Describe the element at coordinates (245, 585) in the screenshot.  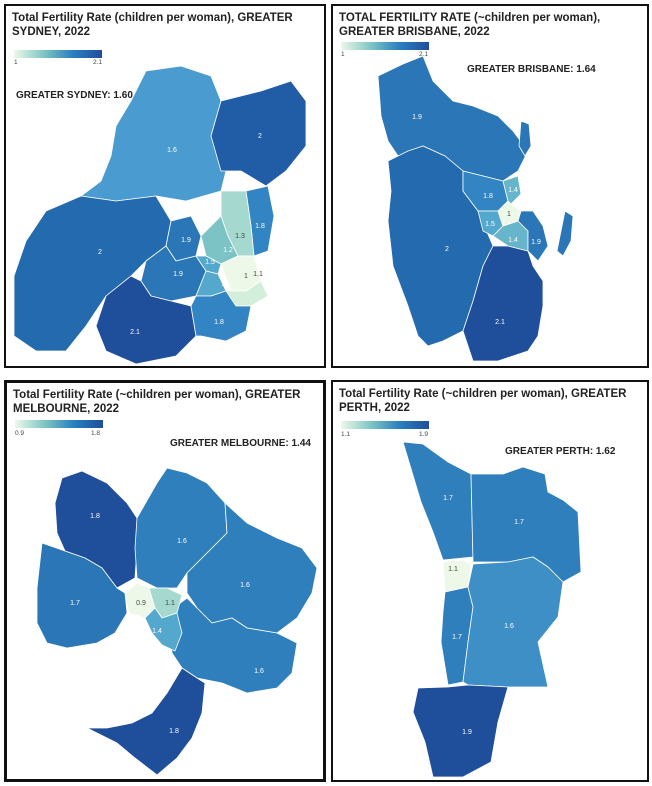
I see `label-mel-ne: 1.6` at that location.